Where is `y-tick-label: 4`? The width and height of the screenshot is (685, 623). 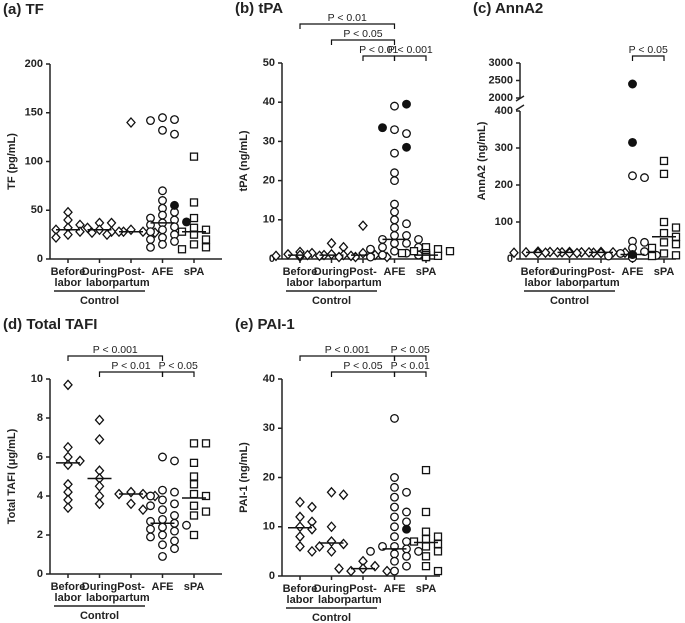 y-tick-label: 4 is located at coordinates (40, 496).